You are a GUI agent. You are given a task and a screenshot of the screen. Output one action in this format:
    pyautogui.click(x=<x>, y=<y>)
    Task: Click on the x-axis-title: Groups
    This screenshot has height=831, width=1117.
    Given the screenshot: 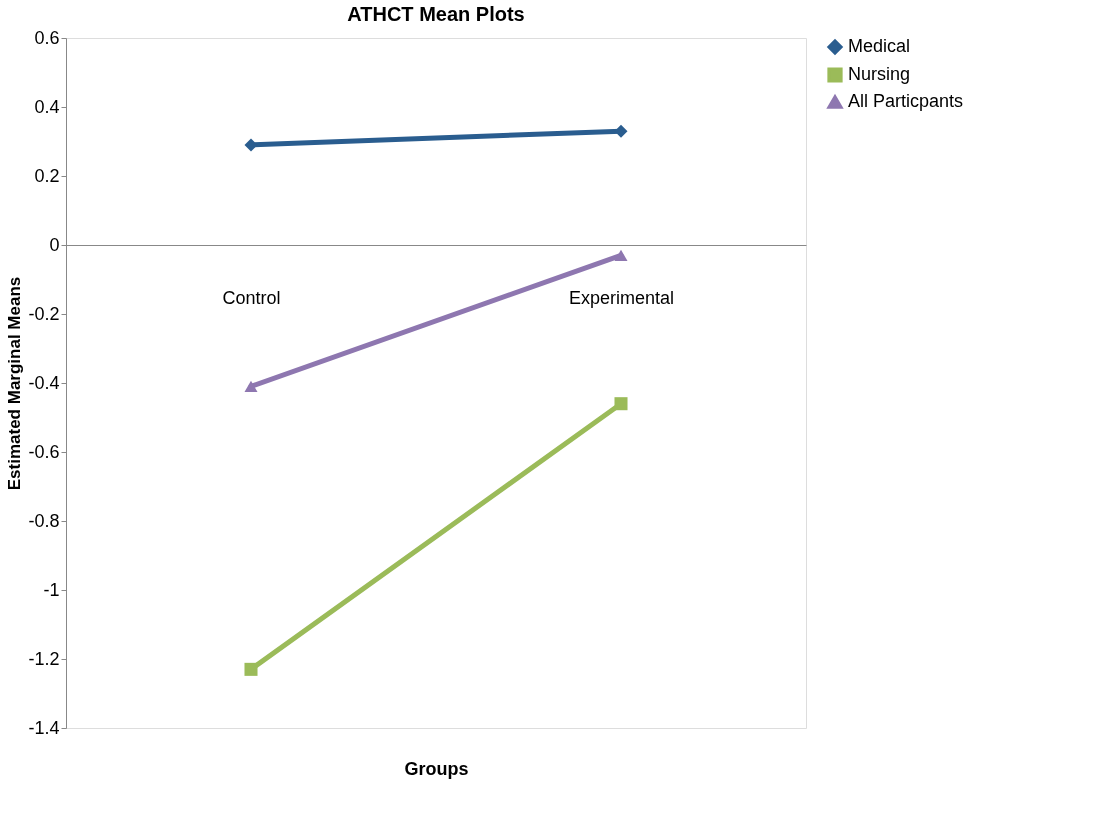 What is the action you would take?
    pyautogui.click(x=436, y=768)
    